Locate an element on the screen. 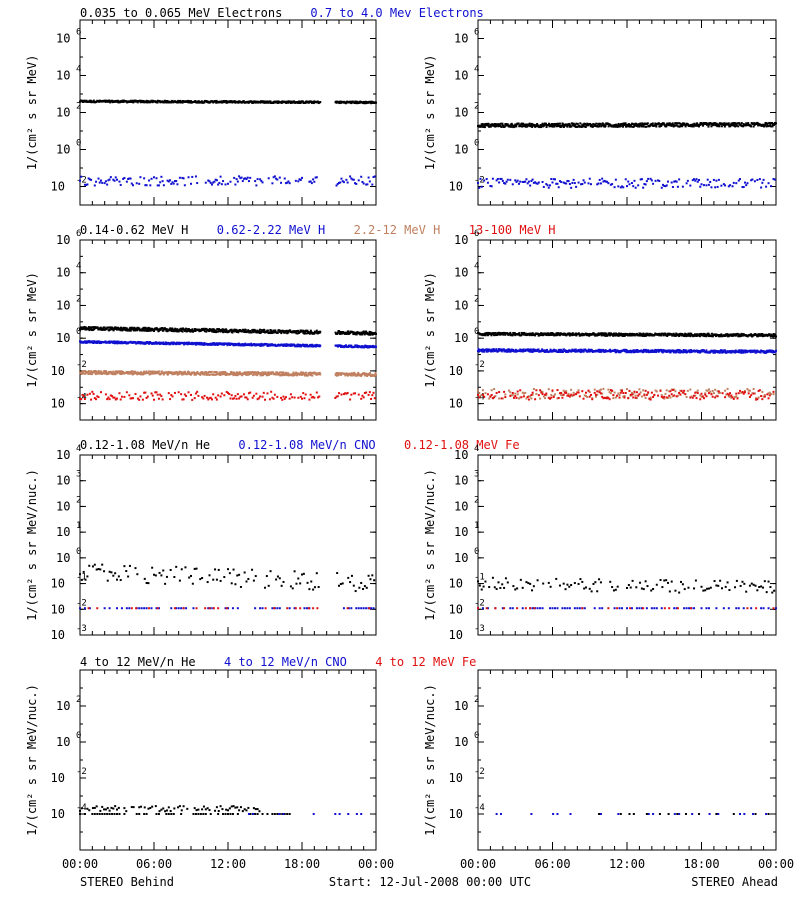 The image size is (800, 900). series-0-points is located at coordinates (627, 334).